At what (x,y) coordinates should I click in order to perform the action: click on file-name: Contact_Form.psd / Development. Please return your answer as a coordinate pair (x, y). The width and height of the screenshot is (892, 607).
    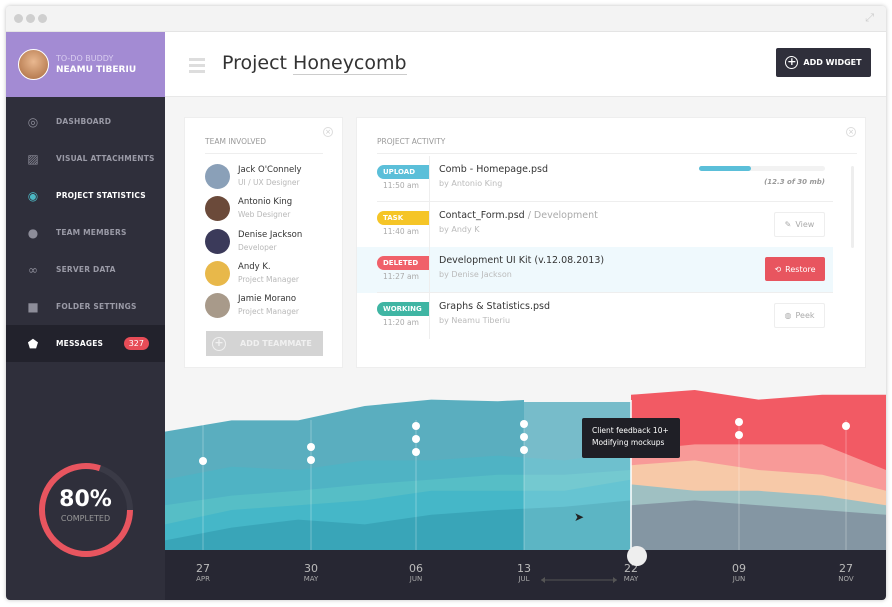
    Looking at the image, I should click on (518, 215).